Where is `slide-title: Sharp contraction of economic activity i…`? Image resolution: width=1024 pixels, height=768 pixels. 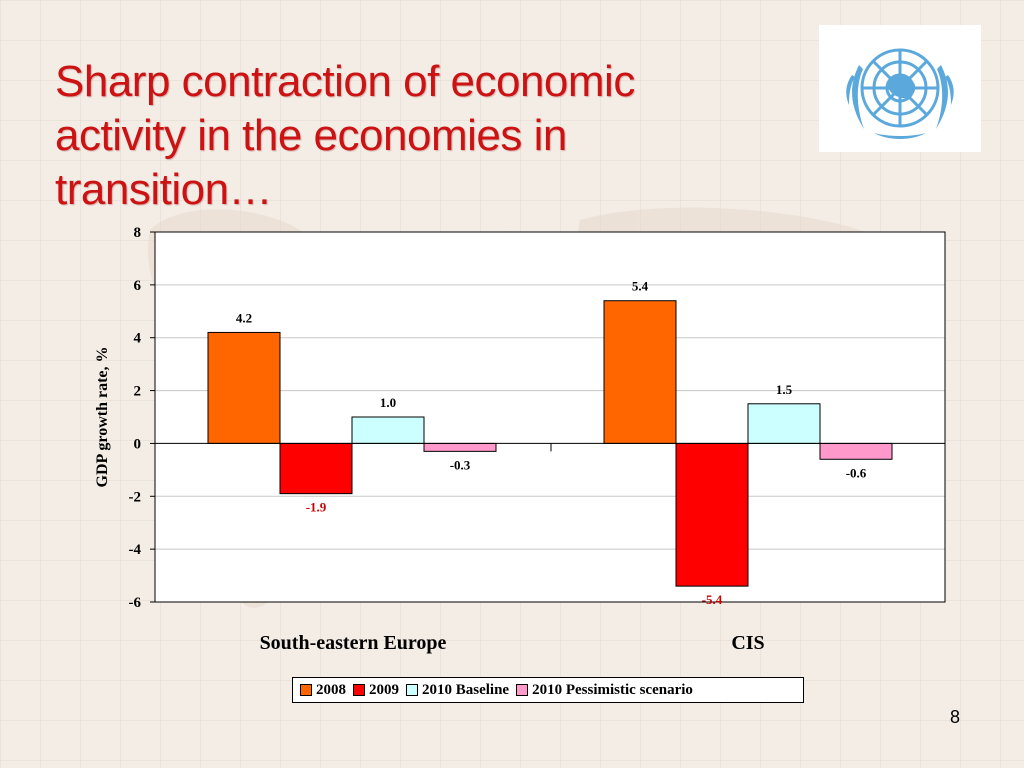 slide-title: Sharp contraction of economic activity i… is located at coordinates (415, 136).